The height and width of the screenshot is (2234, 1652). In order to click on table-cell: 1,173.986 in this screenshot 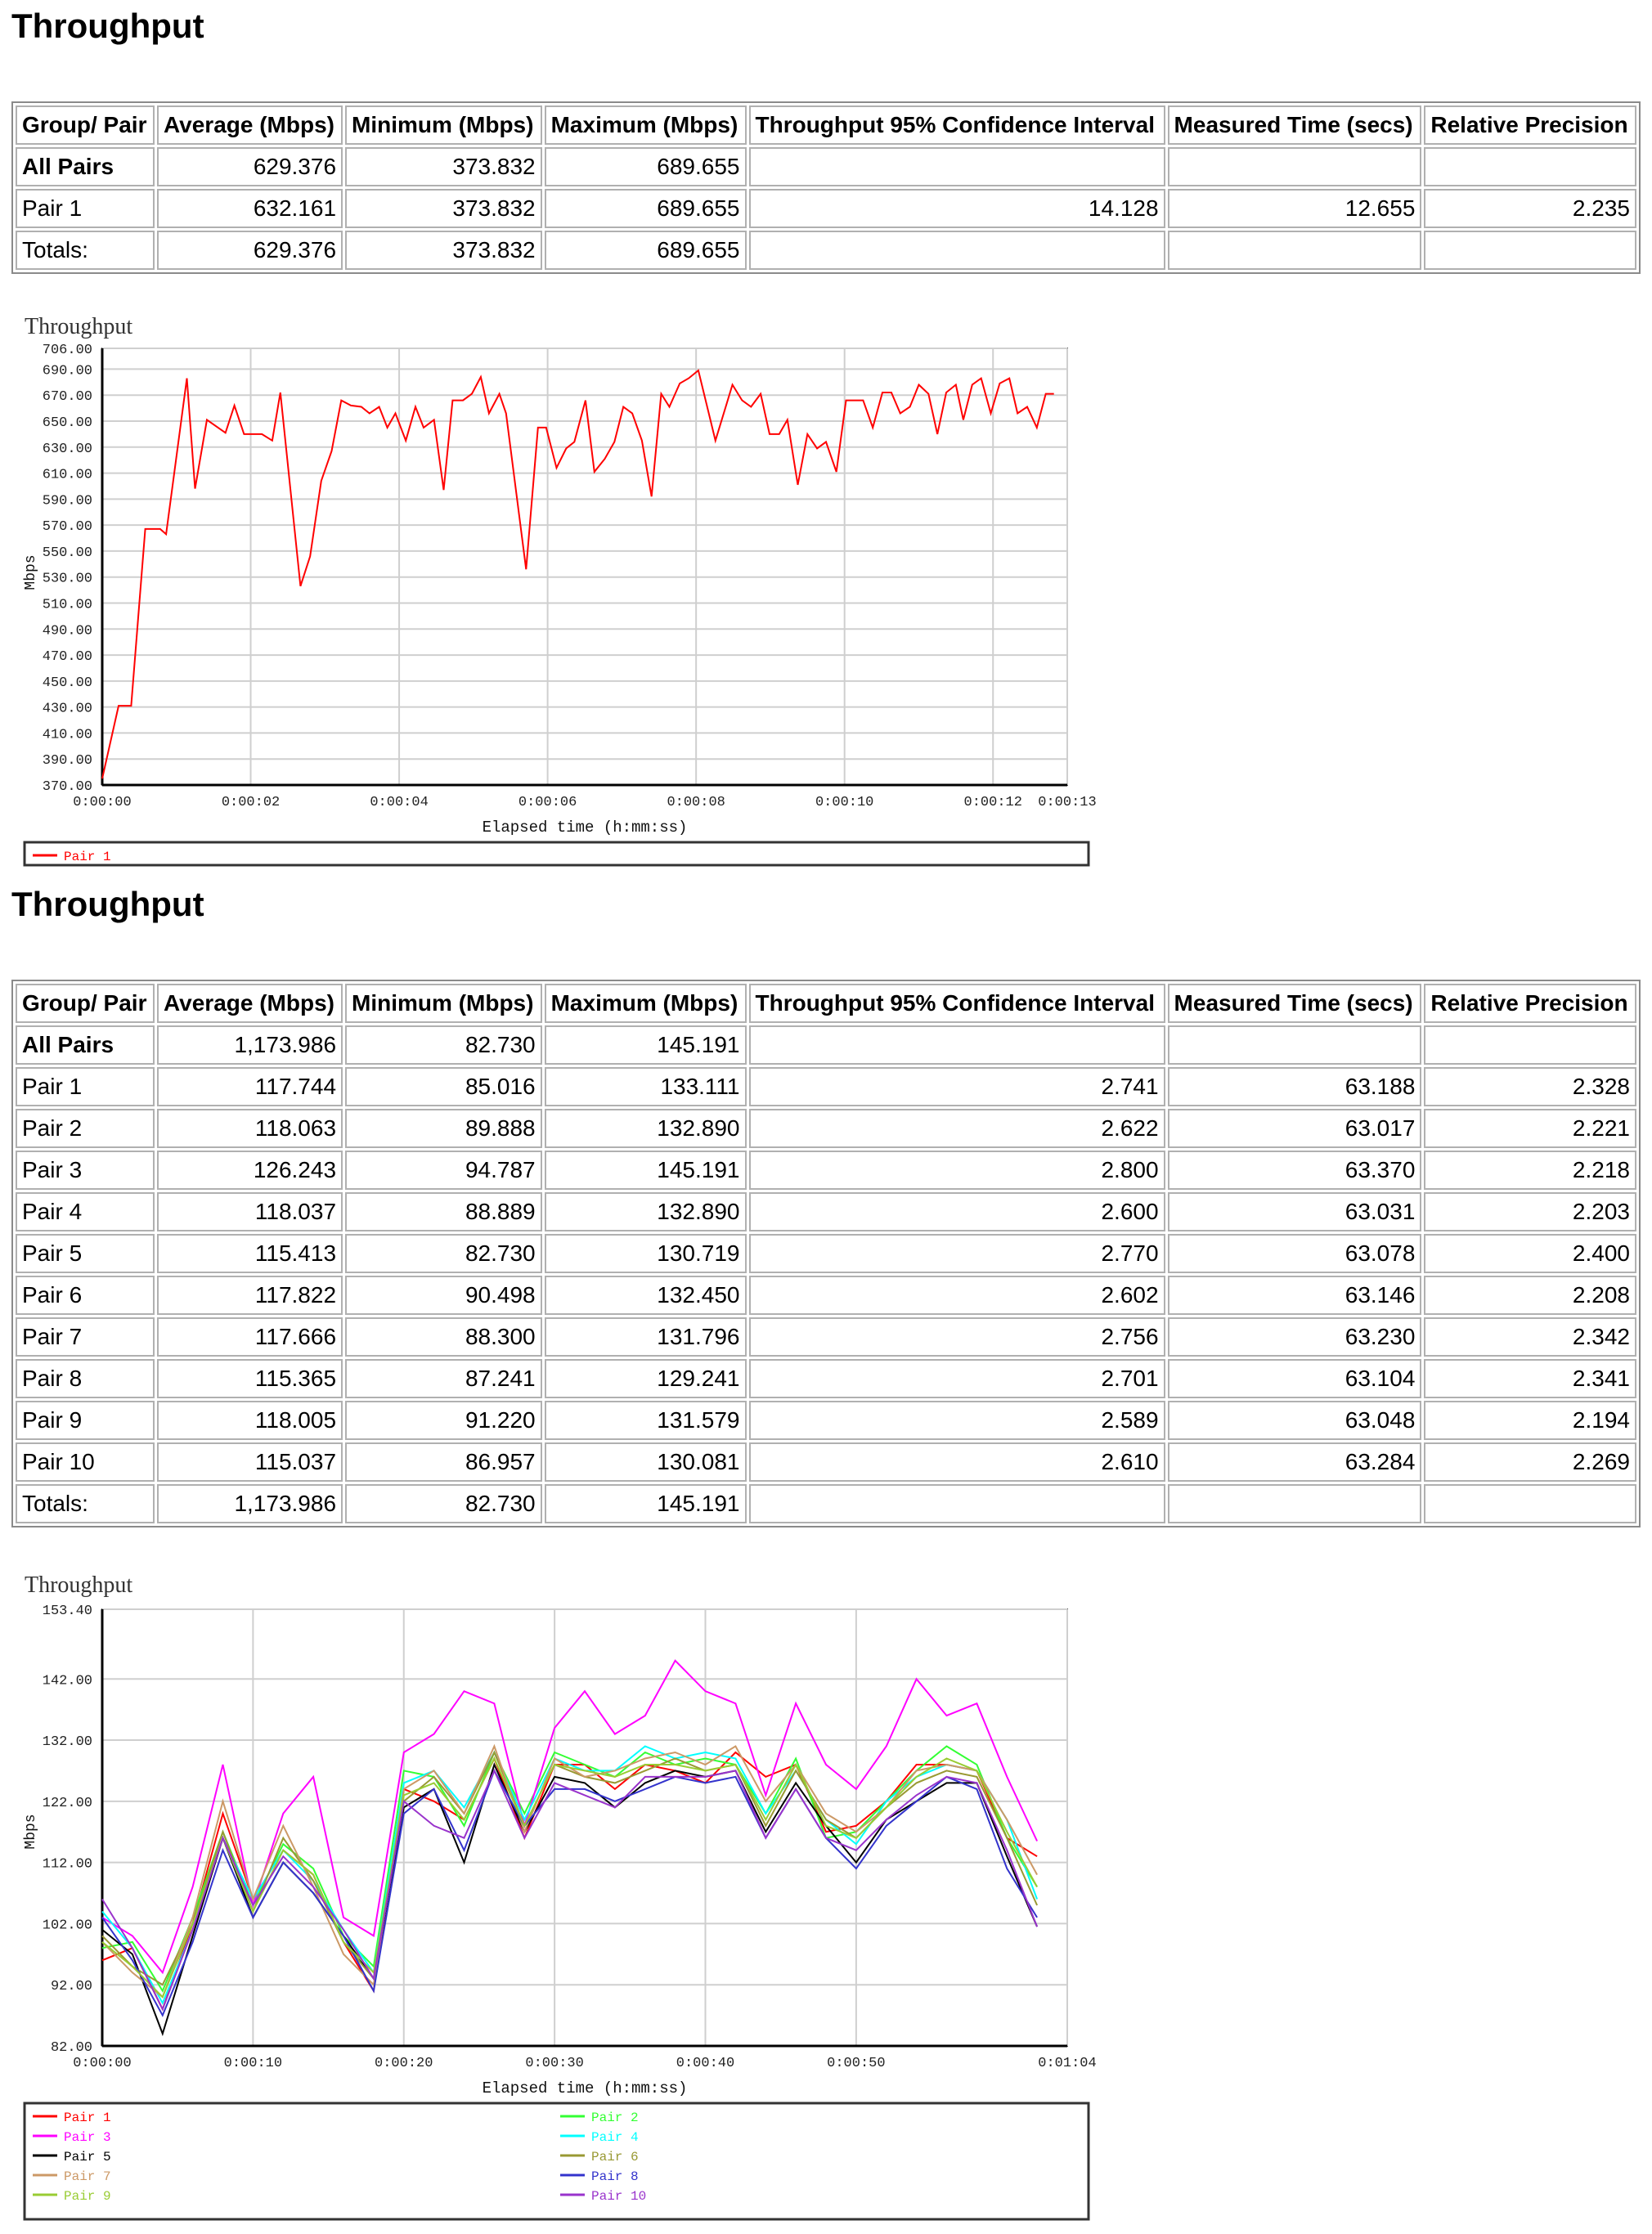, I will do `click(249, 1504)`.